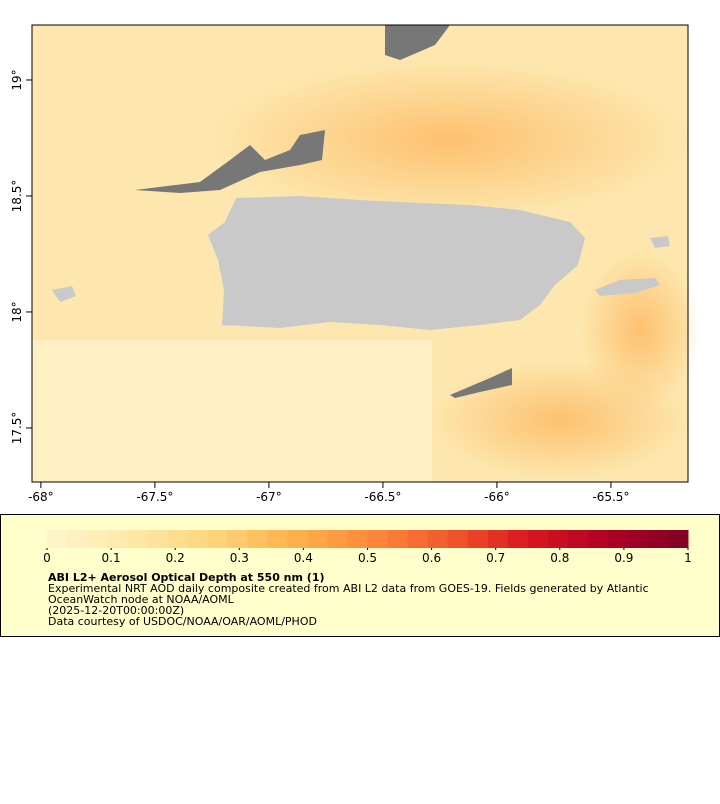 Image resolution: width=720 pixels, height=804 pixels. Describe the element at coordinates (303, 558) in the screenshot. I see `colorbar-tick-label: 0.4` at that location.